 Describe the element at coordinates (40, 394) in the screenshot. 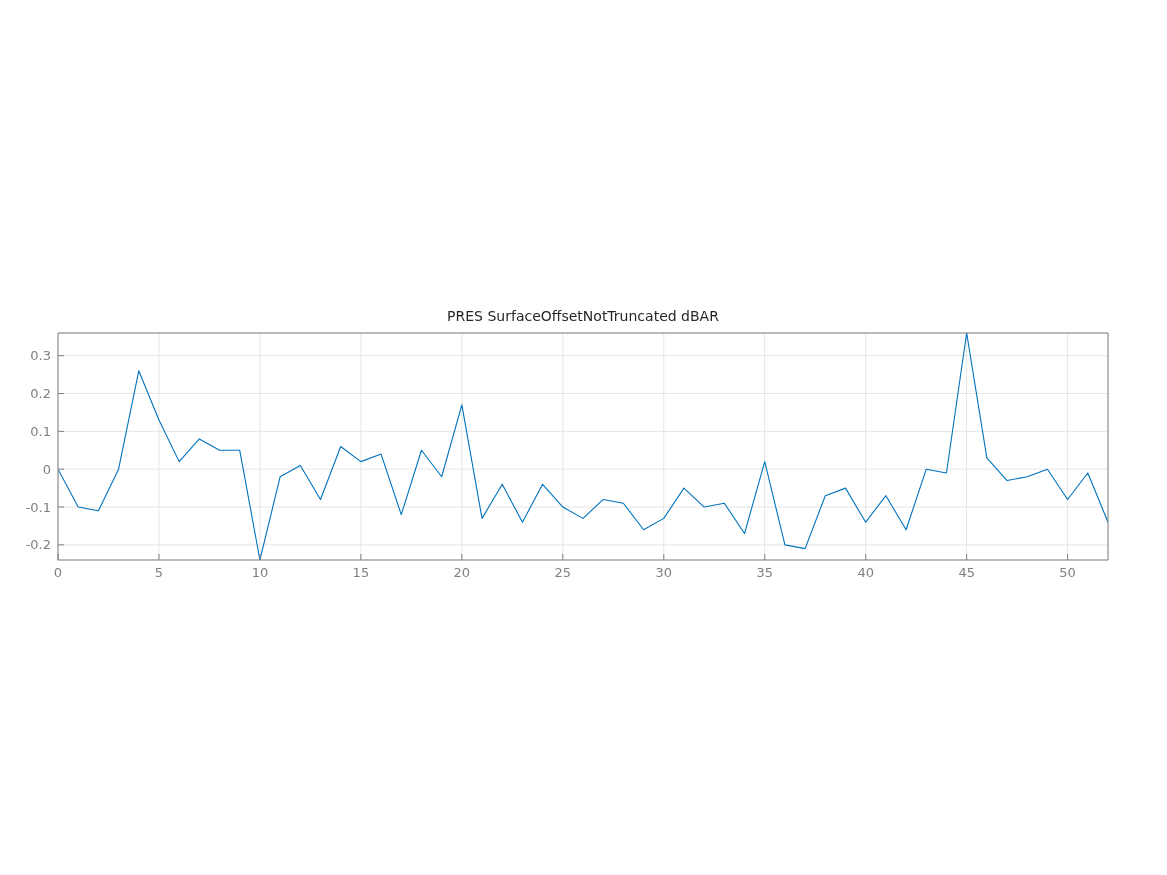

I see `y-tick-label: 0.2` at that location.